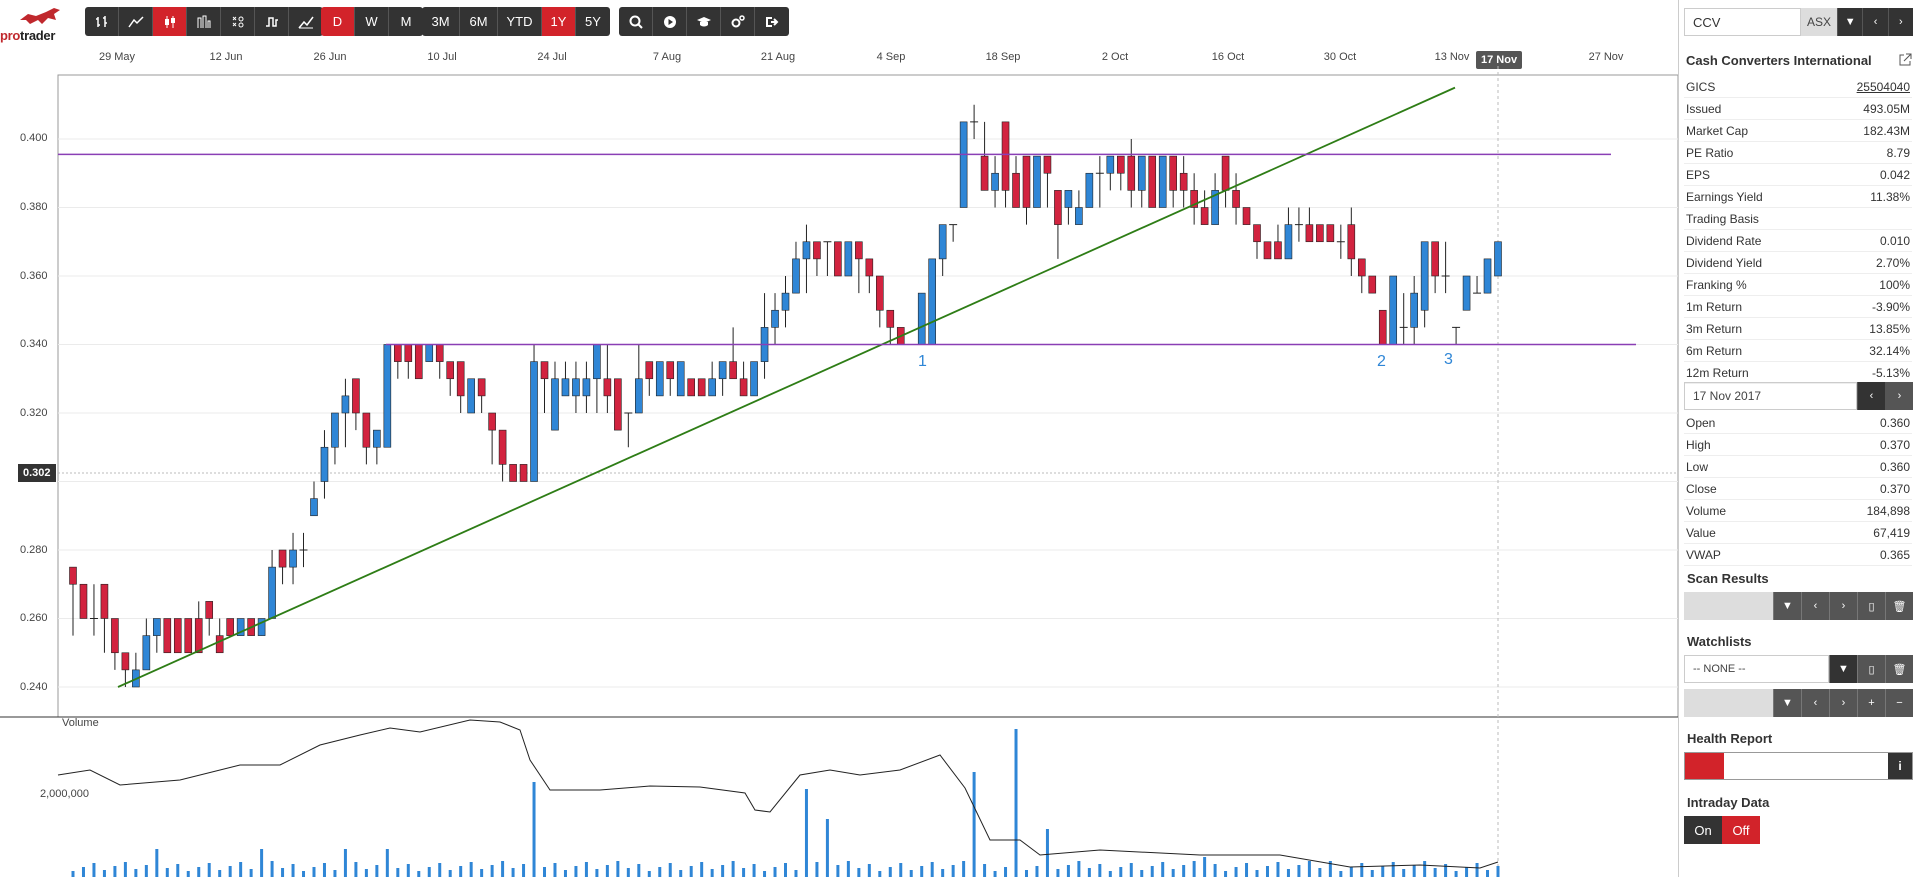 The height and width of the screenshot is (877, 1917). I want to click on watchlist-items-select, so click(1728, 703).